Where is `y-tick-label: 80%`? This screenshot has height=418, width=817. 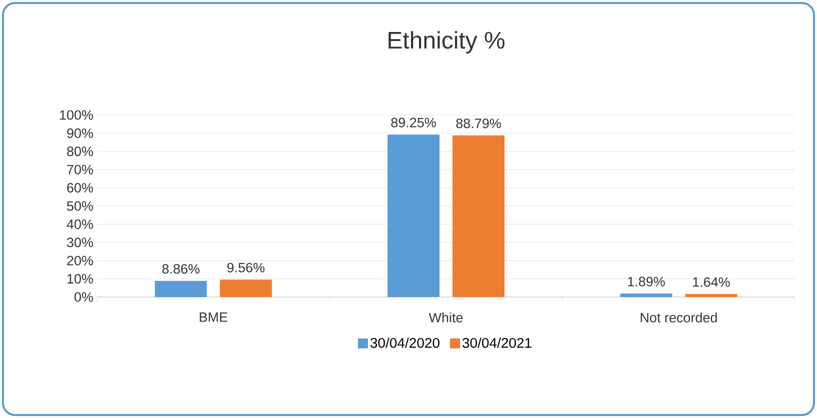
y-tick-label: 80% is located at coordinates (80, 151).